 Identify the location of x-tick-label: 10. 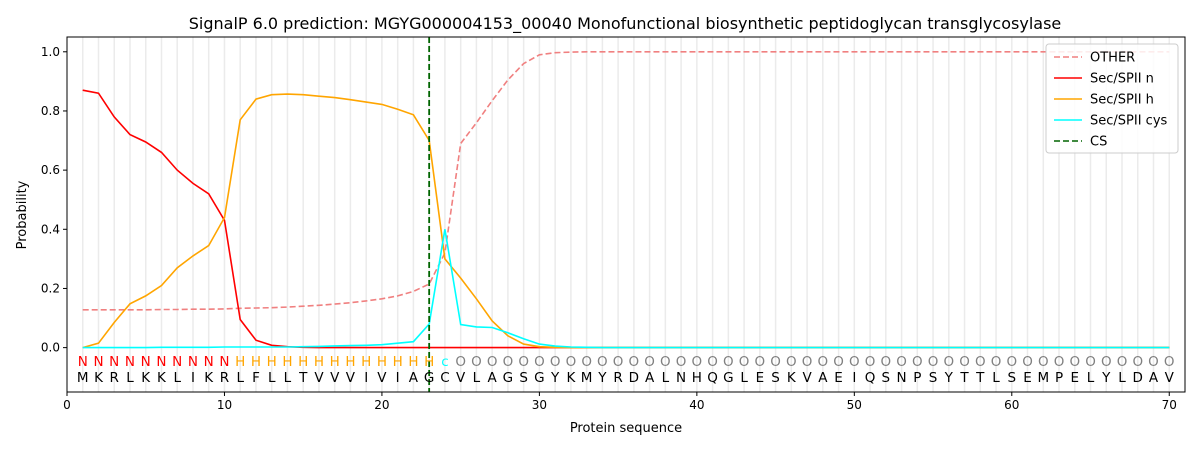
(224, 405).